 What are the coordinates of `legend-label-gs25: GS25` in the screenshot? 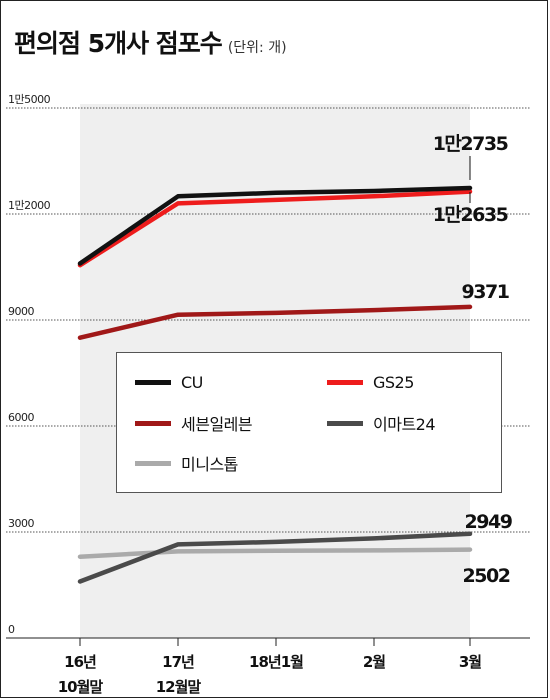 It's located at (393, 382).